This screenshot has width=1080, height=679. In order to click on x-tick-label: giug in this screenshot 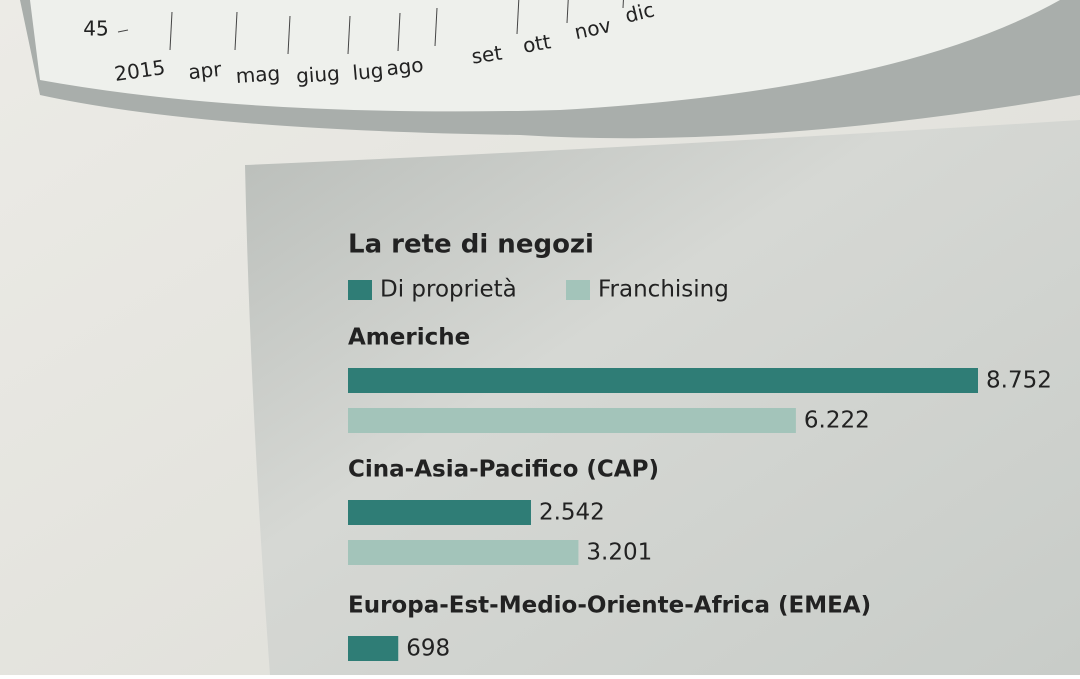, I will do `click(317, 74)`.